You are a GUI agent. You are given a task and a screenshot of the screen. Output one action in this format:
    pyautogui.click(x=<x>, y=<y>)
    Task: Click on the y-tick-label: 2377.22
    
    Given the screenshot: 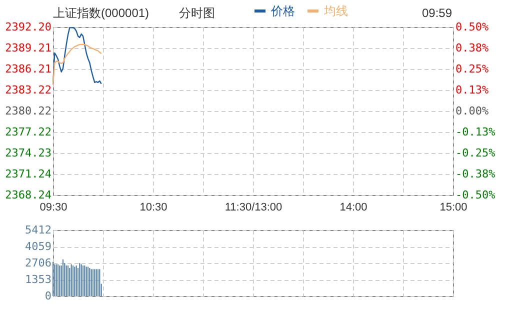 What is the action you would take?
    pyautogui.click(x=28, y=132)
    